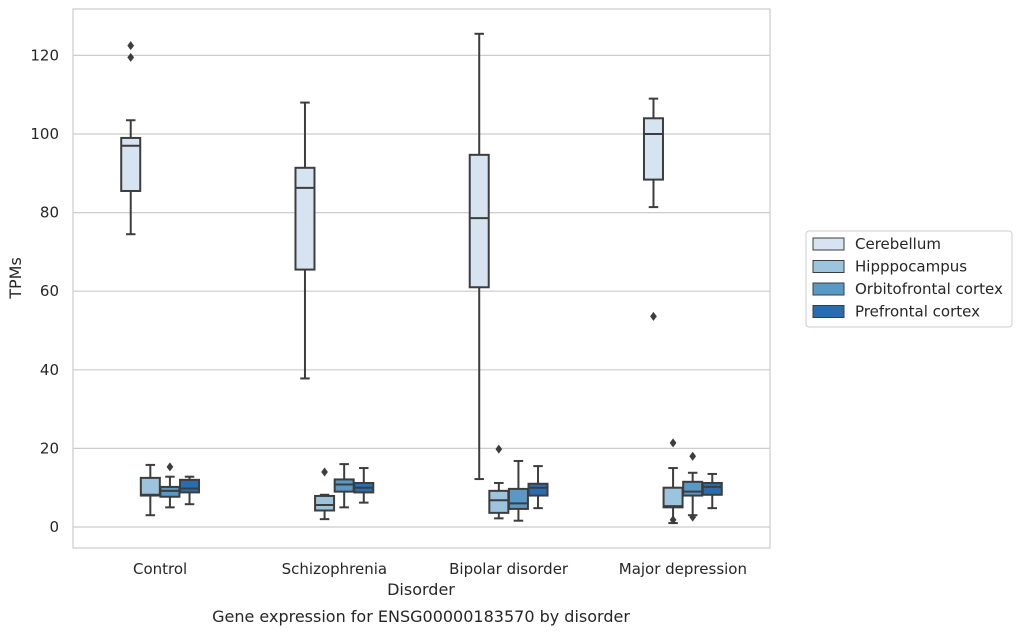 The image size is (1023, 634). What do you see at coordinates (898, 244) in the screenshot?
I see `legend-label: Cerebellum` at bounding box center [898, 244].